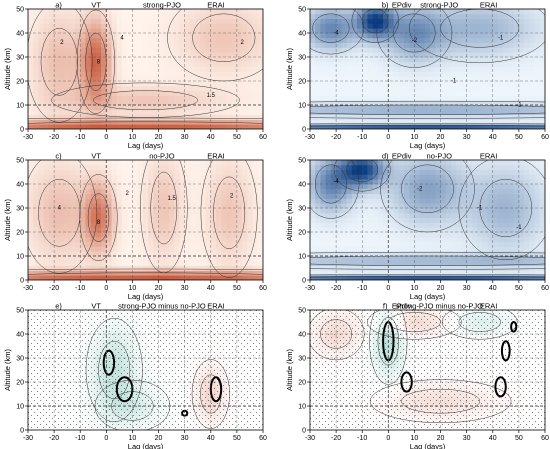 Image resolution: width=550 pixels, height=449 pixels. Describe the element at coordinates (224, 38) in the screenshot. I see `contour-line` at that location.